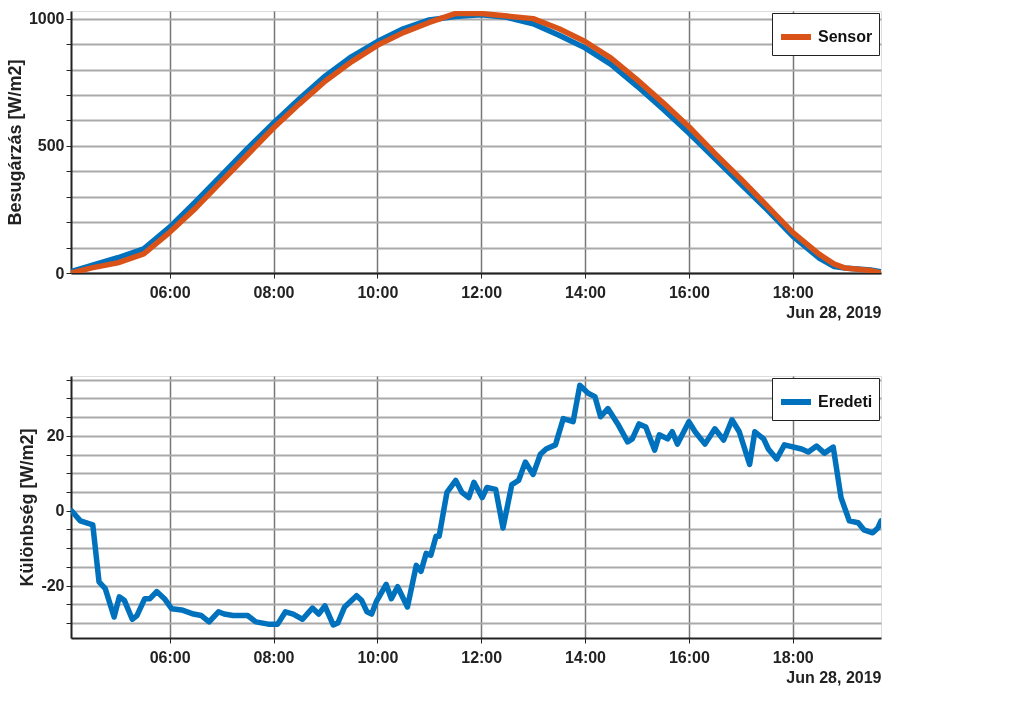 This screenshot has height=724, width=1017. I want to click on legend-label: Sensor, so click(845, 36).